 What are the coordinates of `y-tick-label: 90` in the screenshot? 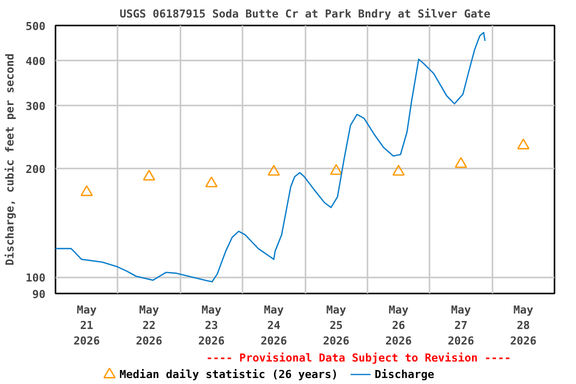 It's located at (39, 294).